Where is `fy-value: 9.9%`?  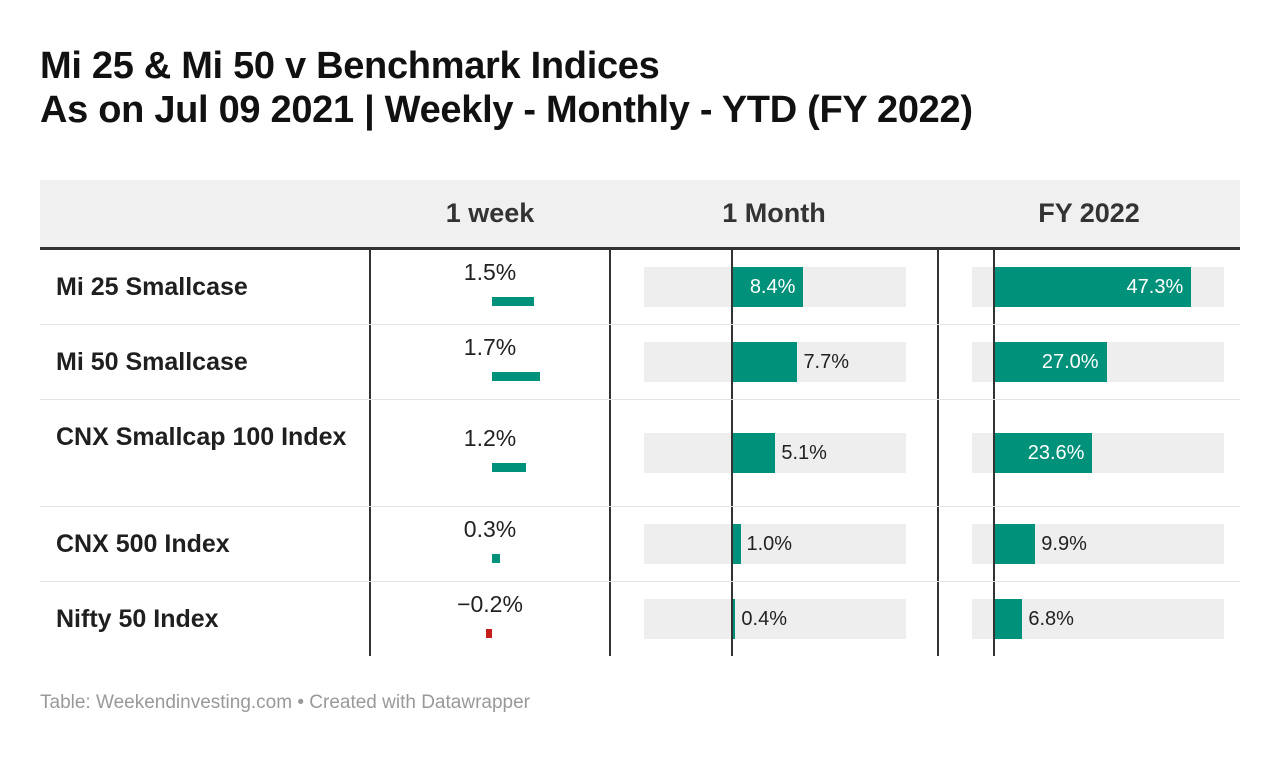 fy-value: 9.9% is located at coordinates (1064, 544).